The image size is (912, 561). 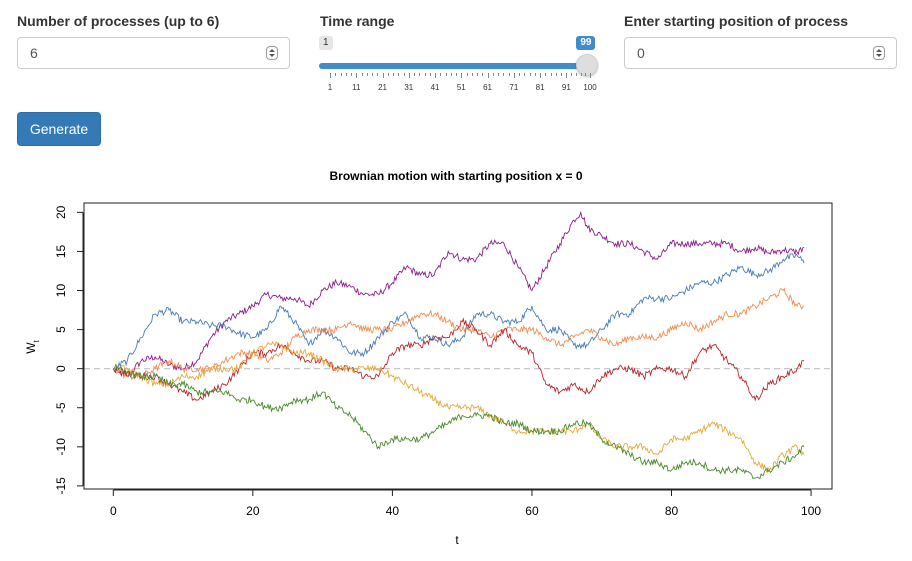 What do you see at coordinates (61, 447) in the screenshot?
I see `y-tick-label: -10` at bounding box center [61, 447].